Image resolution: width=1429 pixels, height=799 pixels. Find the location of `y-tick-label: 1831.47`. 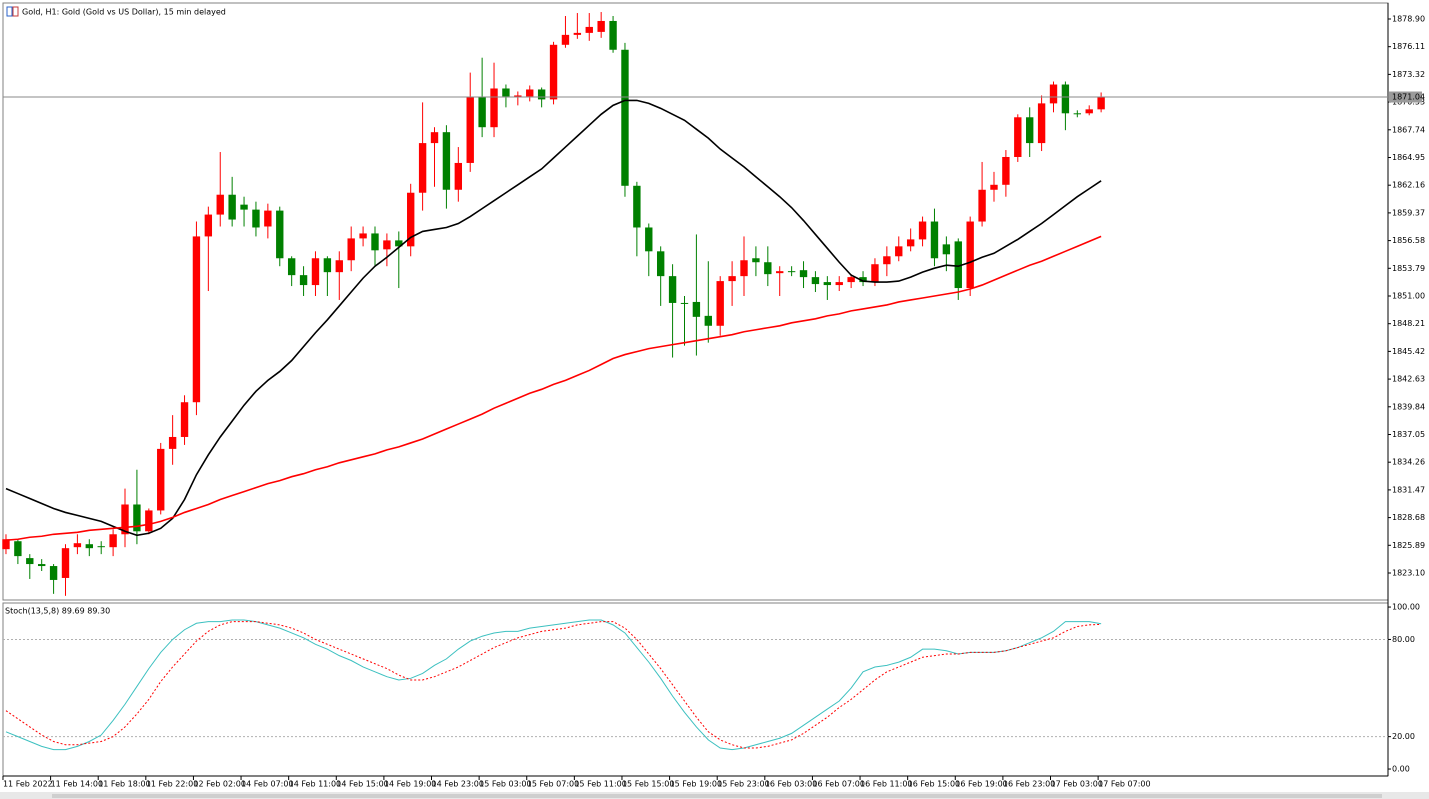

y-tick-label: 1831.47 is located at coordinates (1408, 489).